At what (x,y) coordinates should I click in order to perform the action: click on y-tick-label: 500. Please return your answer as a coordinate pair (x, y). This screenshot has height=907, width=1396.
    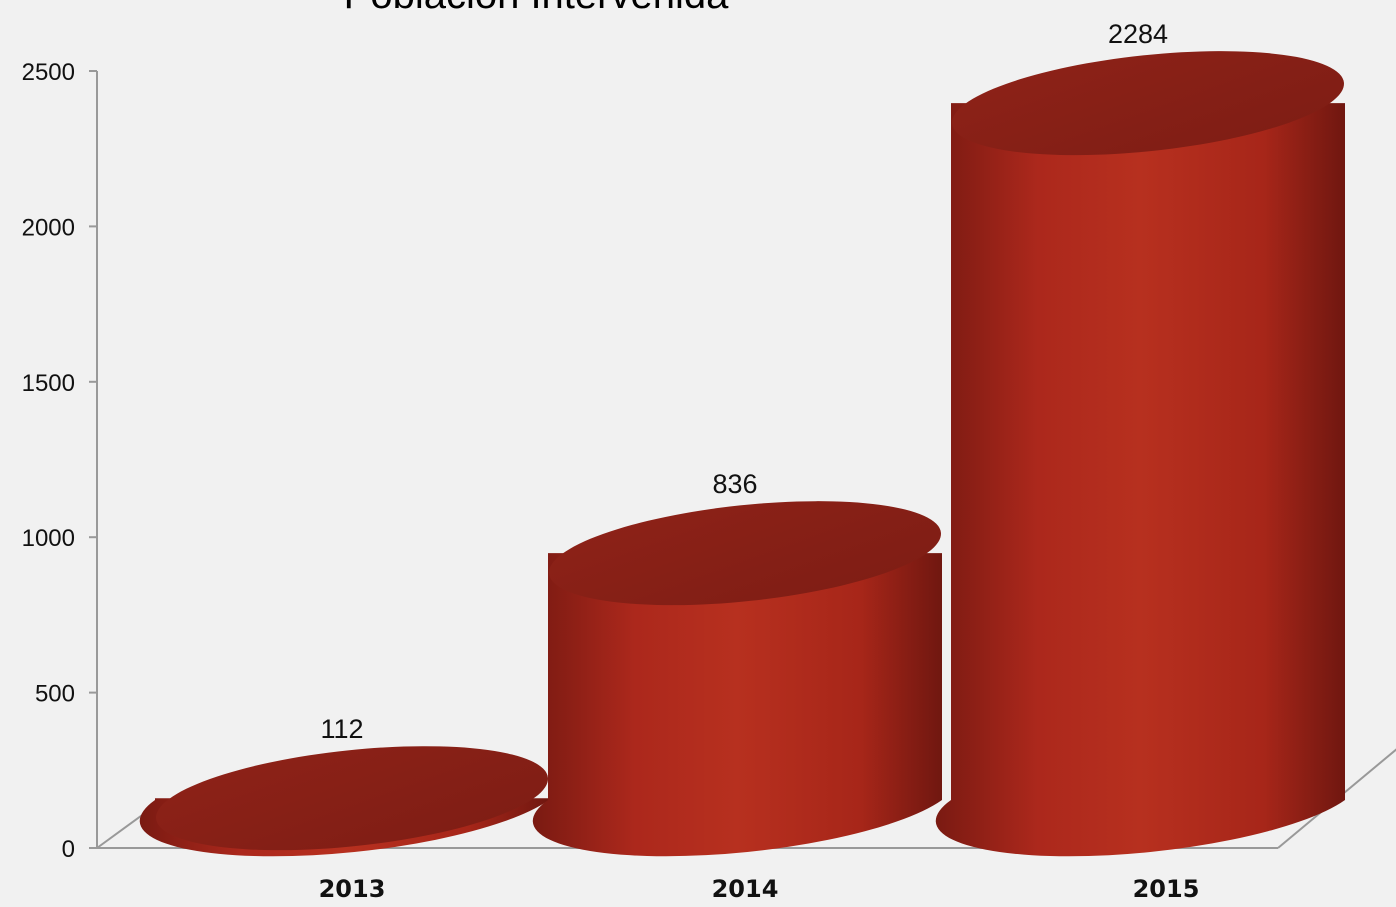
    Looking at the image, I should click on (55, 694).